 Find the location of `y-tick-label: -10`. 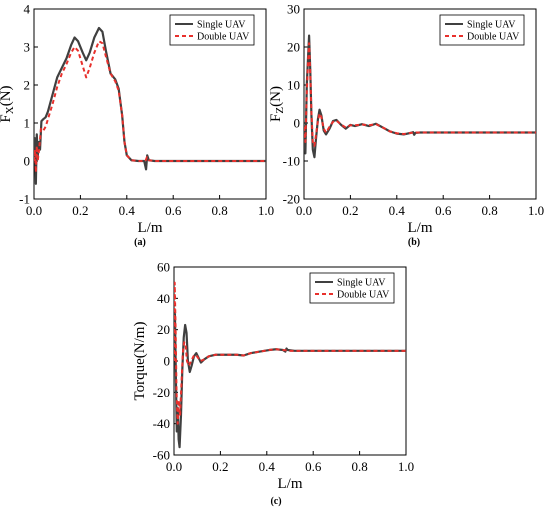

y-tick-label: -10 is located at coordinates (291, 161).